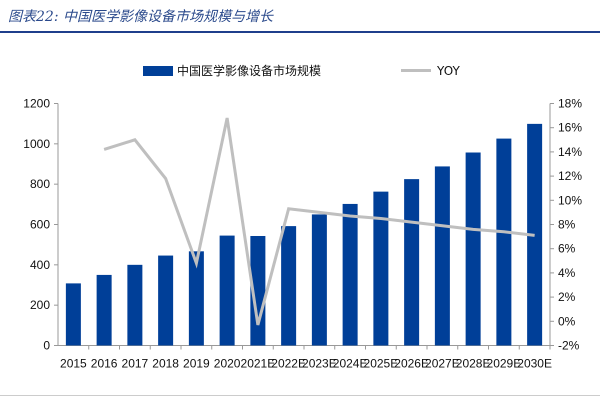 Image resolution: width=600 pixels, height=400 pixels. What do you see at coordinates (442, 364) in the screenshot?
I see `x-tick-label: 2027E` at bounding box center [442, 364].